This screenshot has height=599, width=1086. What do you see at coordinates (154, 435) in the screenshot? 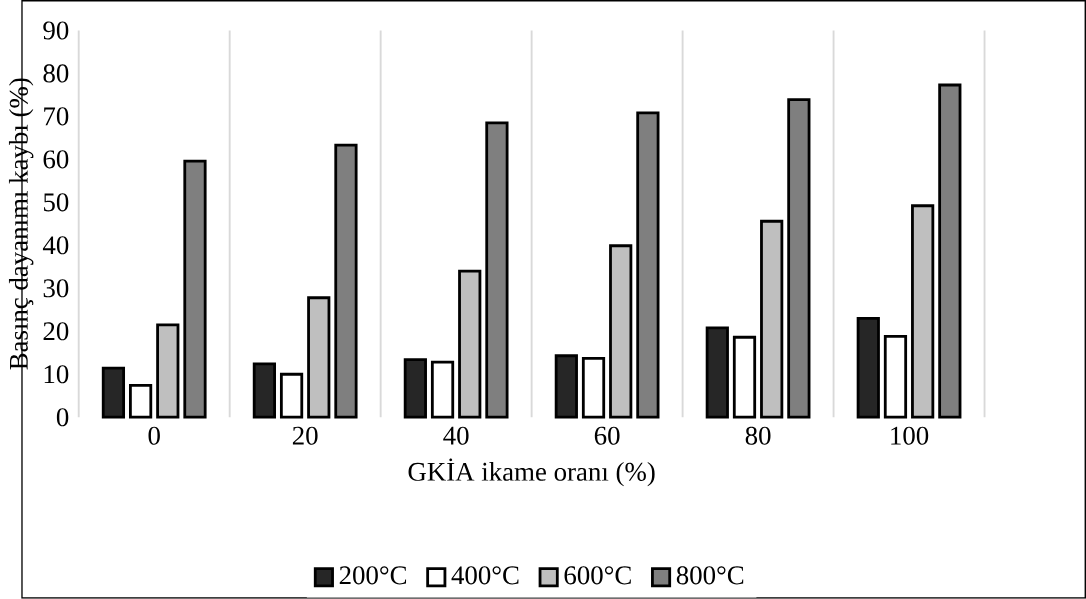
I see `x-tick-label: 0` at bounding box center [154, 435].